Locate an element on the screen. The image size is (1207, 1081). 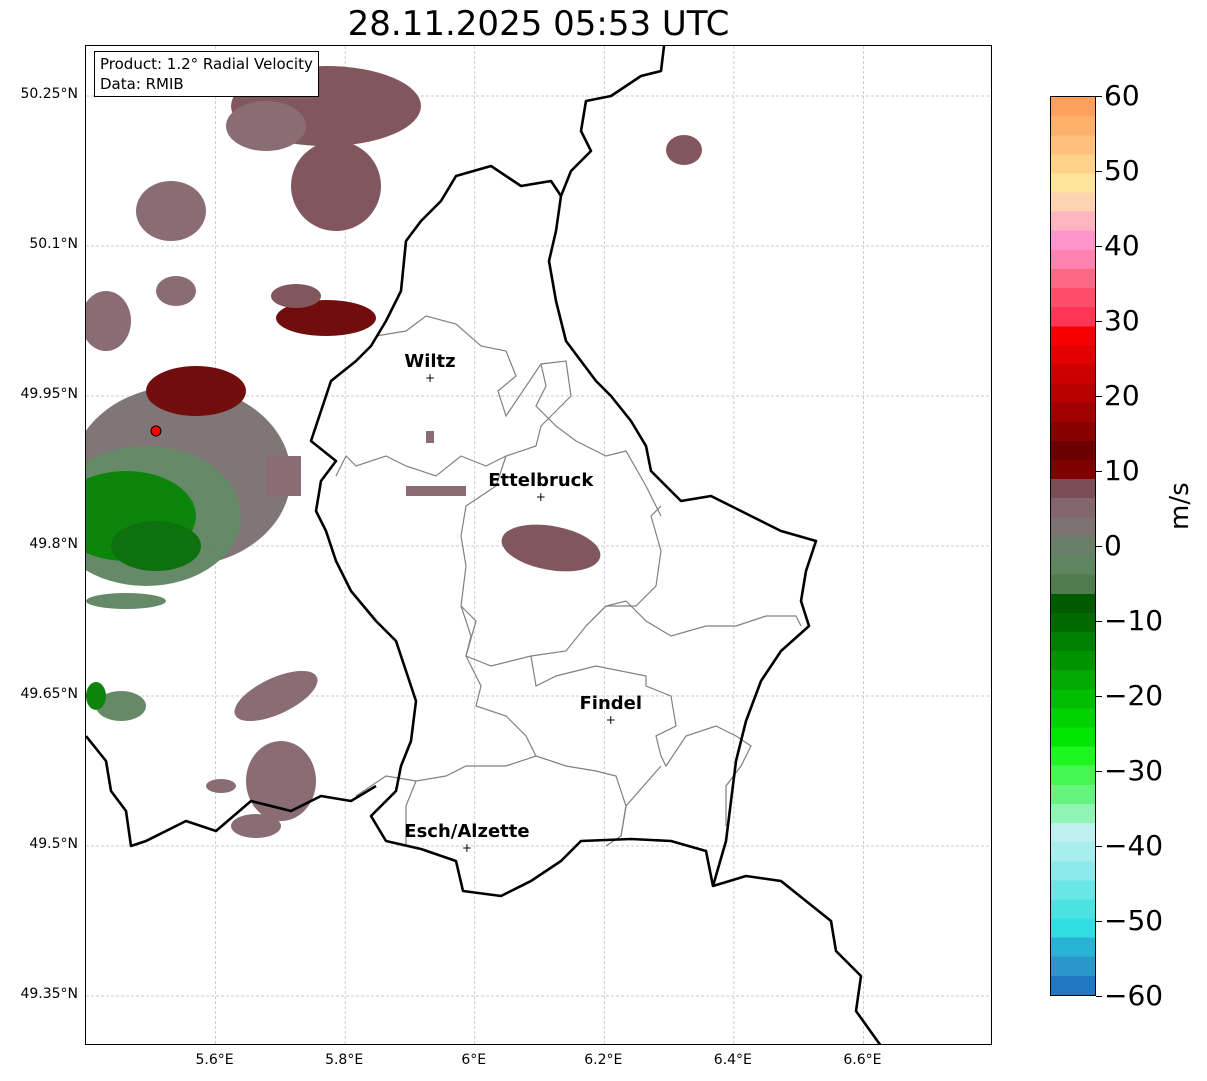
lon-tick-label: 6.4°E is located at coordinates (732, 1060).